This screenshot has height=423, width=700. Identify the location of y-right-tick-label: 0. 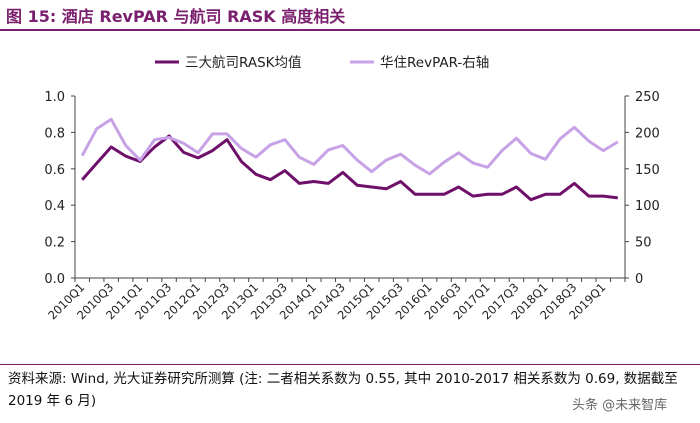
(639, 279).